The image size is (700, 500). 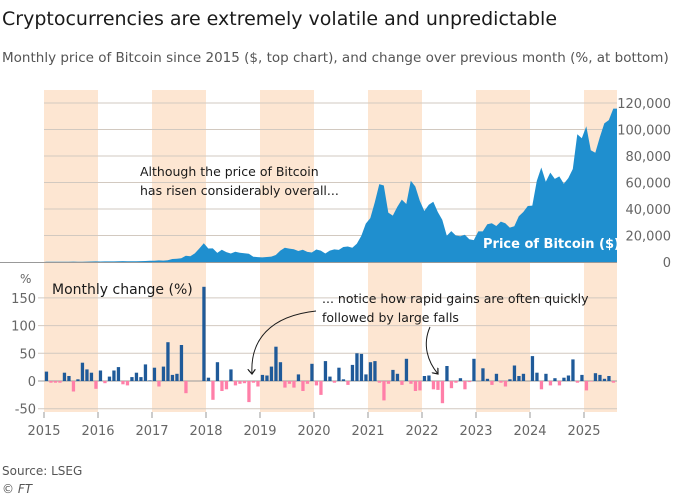 What do you see at coordinates (27, 354) in the screenshot?
I see `change-tick-label: 50` at bounding box center [27, 354].